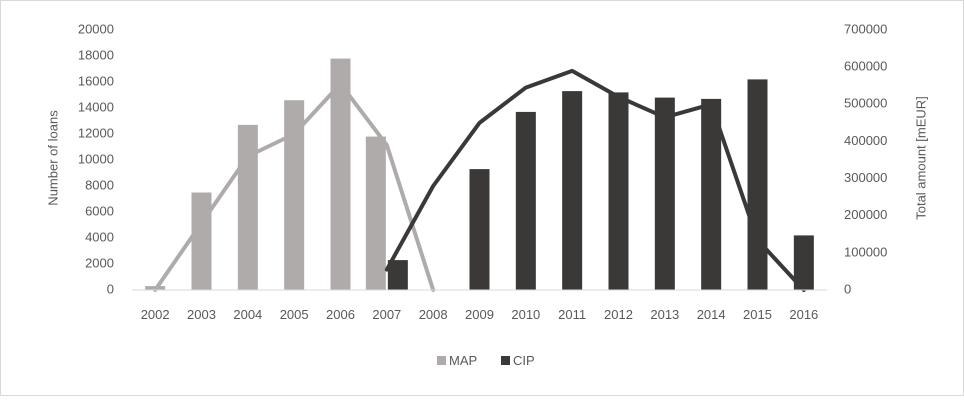 The height and width of the screenshot is (400, 964). What do you see at coordinates (96, 54) in the screenshot?
I see `y-tick-label: 18000` at bounding box center [96, 54].